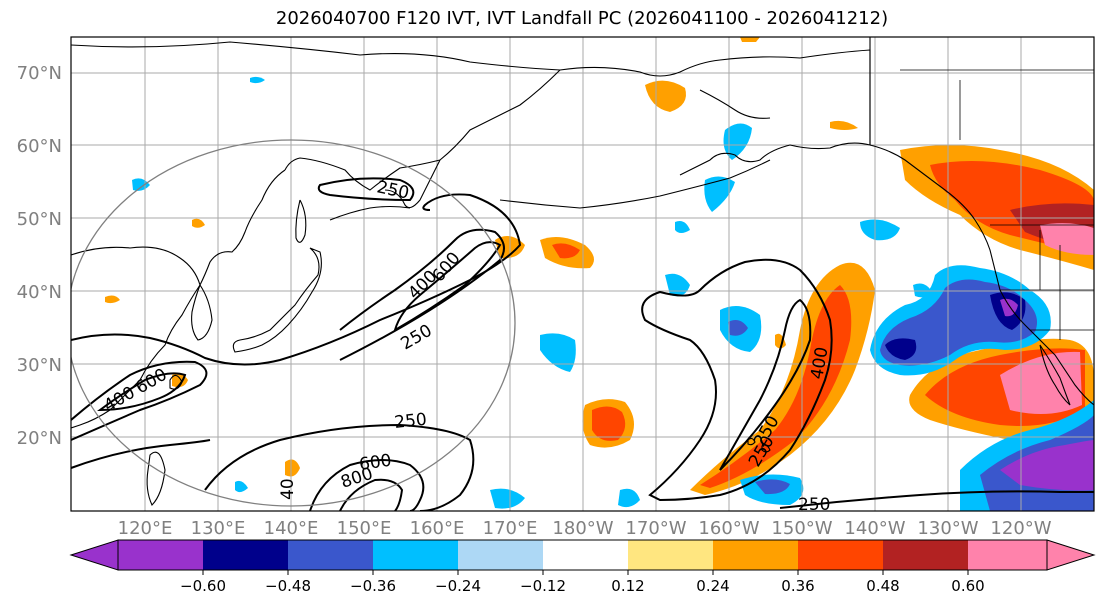 The width and height of the screenshot is (1105, 604). I want to click on colorbar-tick-label: 0.48, so click(882, 586).